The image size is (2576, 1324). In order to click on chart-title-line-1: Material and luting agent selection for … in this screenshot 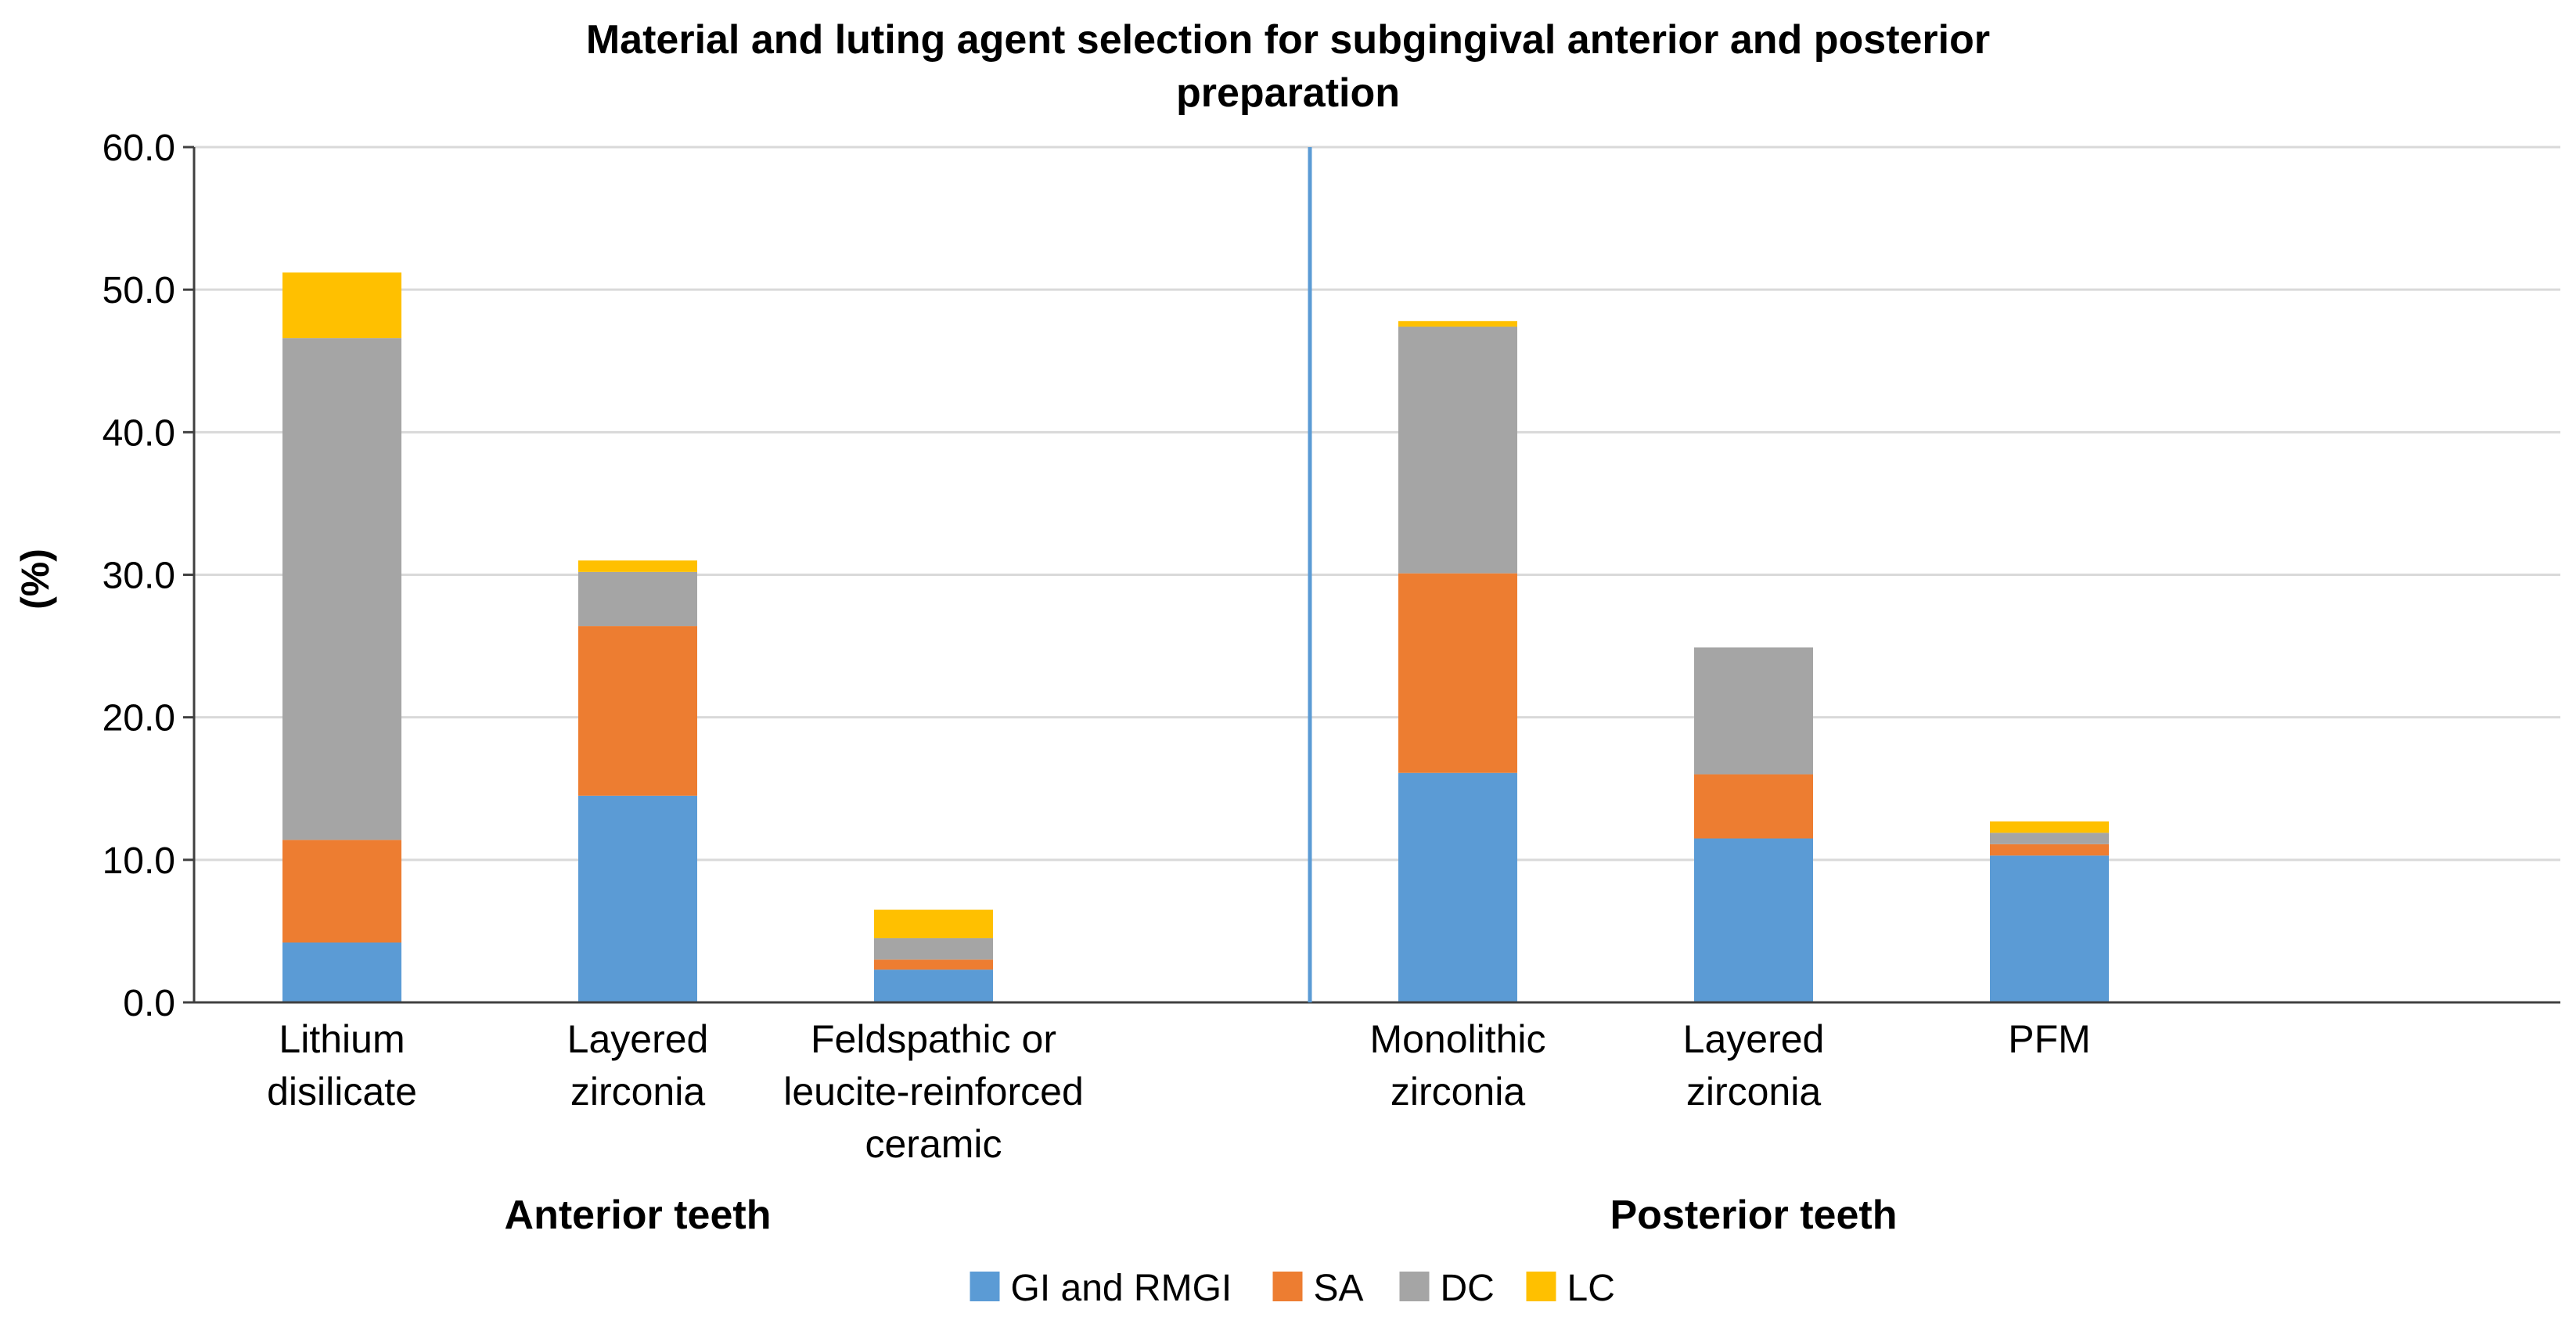, I will do `click(1288, 40)`.